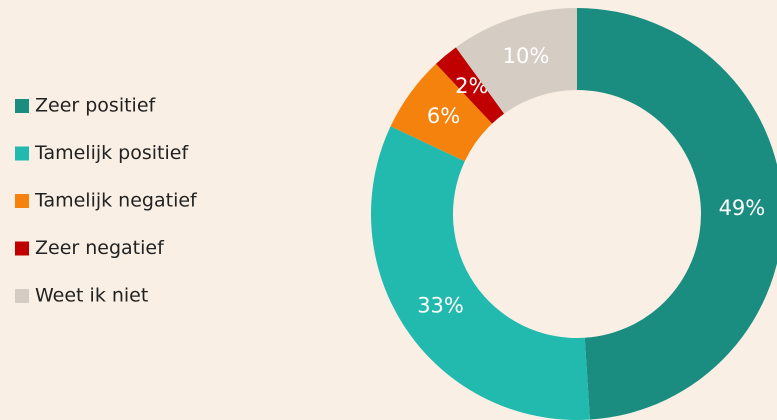 The width and height of the screenshot is (777, 420). I want to click on legend-label: Weet ik niet, so click(91, 296).